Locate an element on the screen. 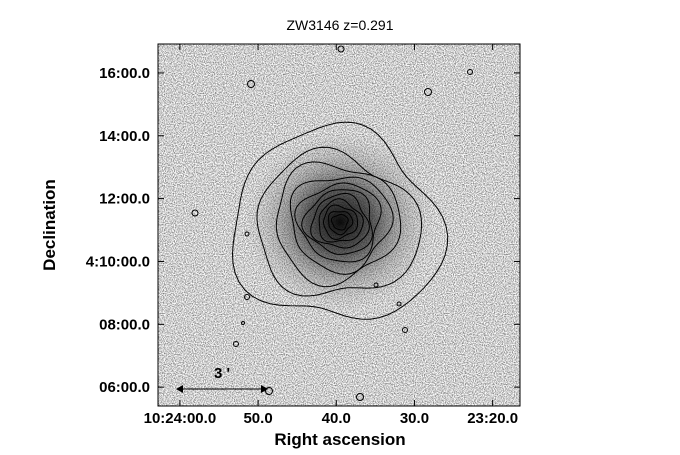  chart-title: ZW3146 z=0.291 is located at coordinates (339, 25).